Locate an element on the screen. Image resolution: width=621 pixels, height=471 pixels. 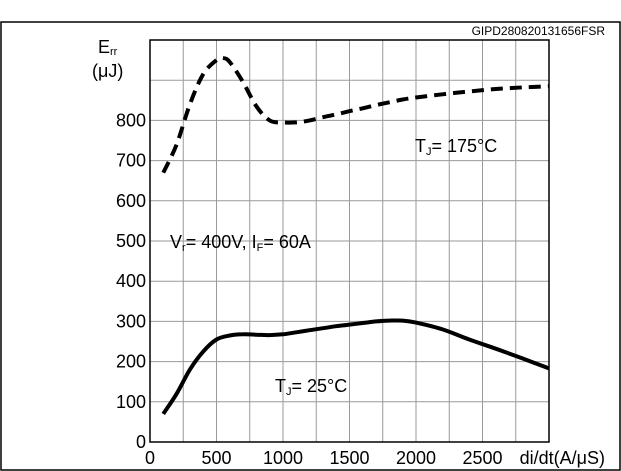
y-tick-label: 200 is located at coordinates (131, 362).